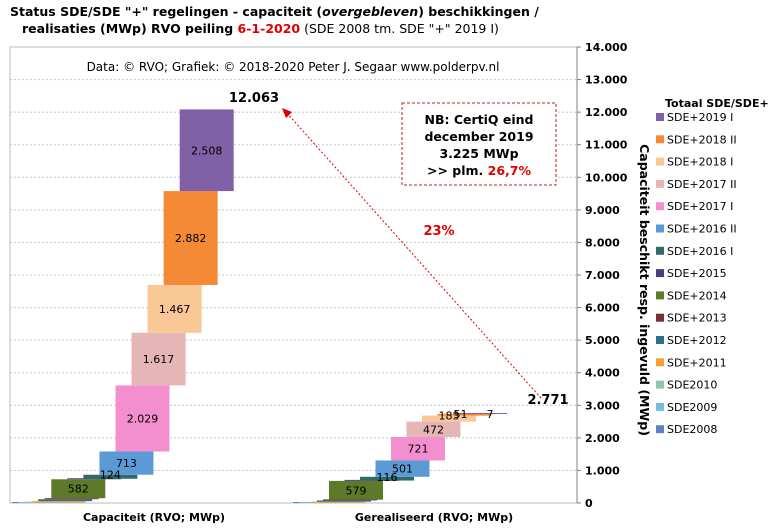  I want to click on note-line-3: 3.225 MWp, so click(478, 153).